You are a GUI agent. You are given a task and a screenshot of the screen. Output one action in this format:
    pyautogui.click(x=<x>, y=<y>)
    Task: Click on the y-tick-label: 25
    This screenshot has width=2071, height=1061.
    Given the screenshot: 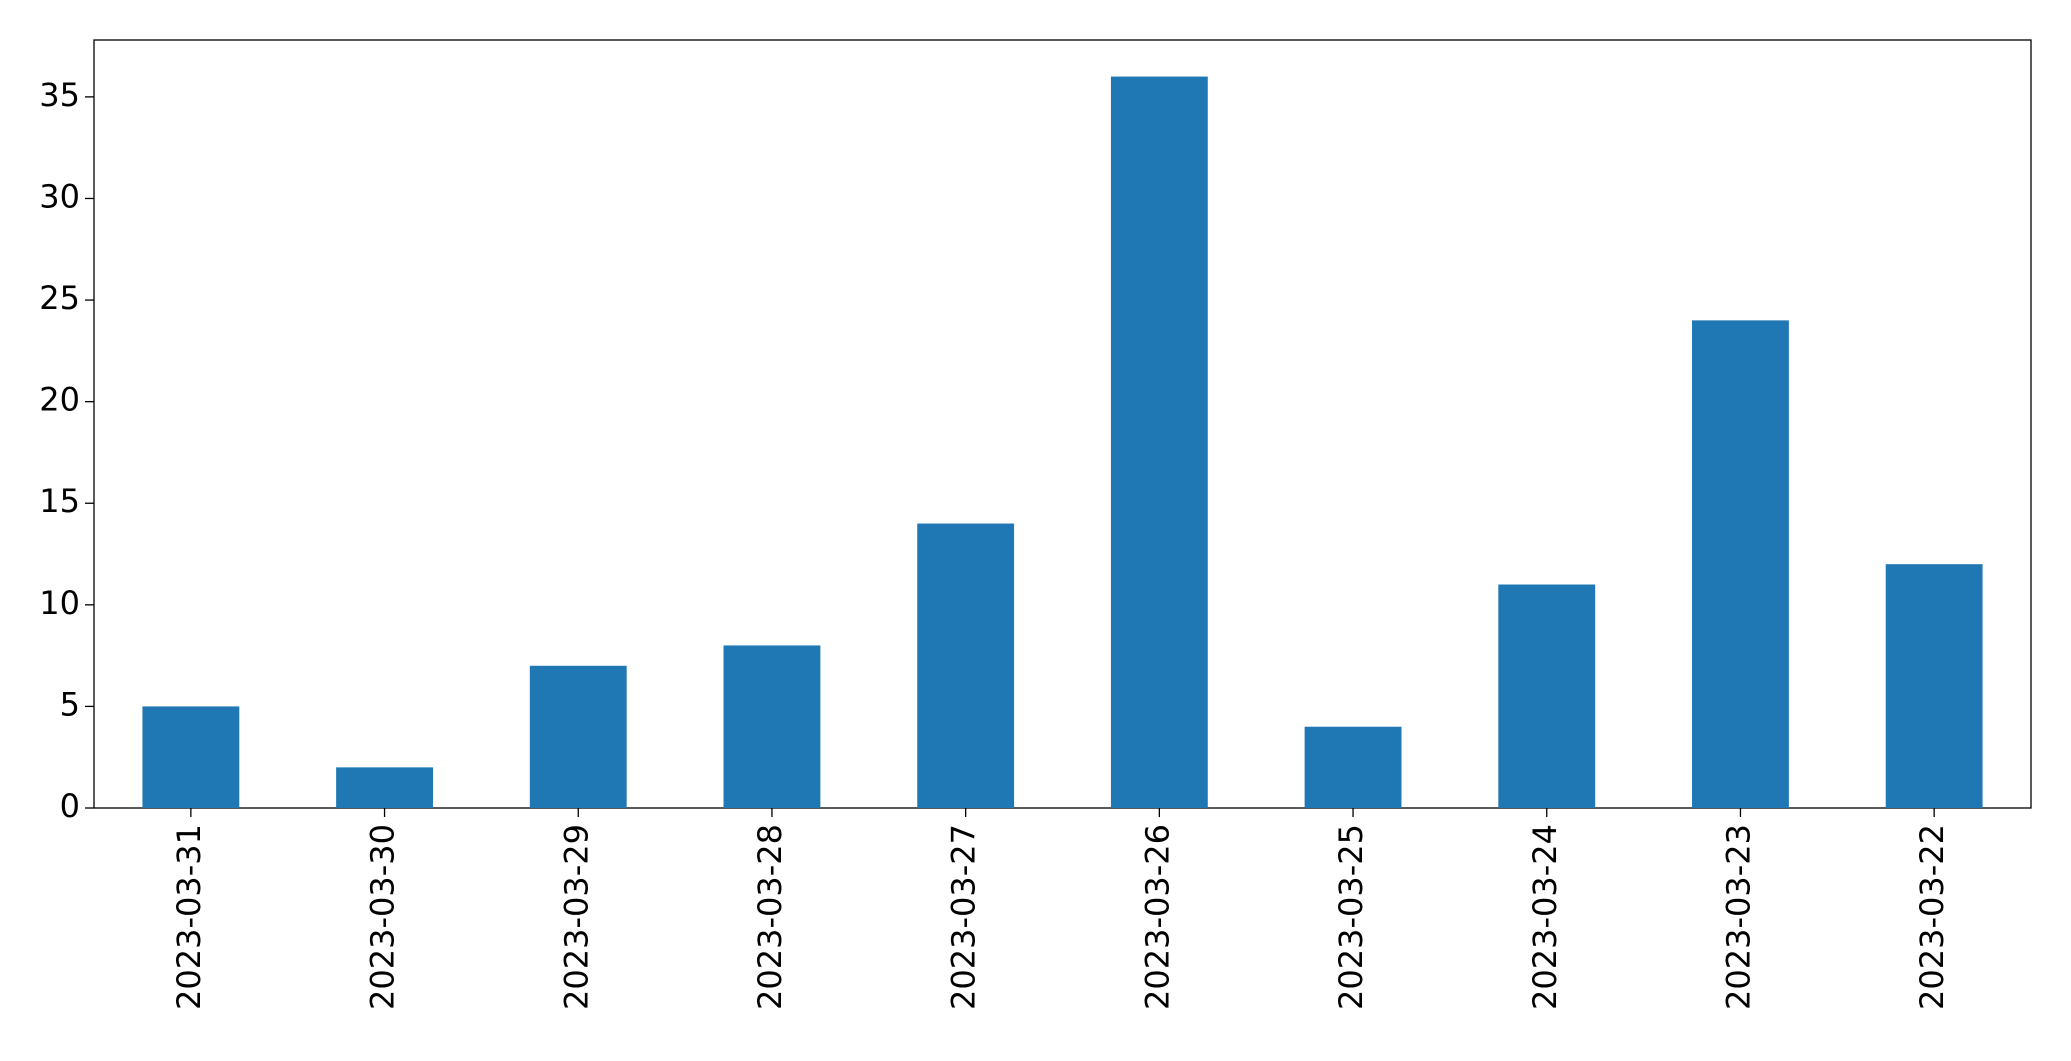 What is the action you would take?
    pyautogui.click(x=59, y=298)
    